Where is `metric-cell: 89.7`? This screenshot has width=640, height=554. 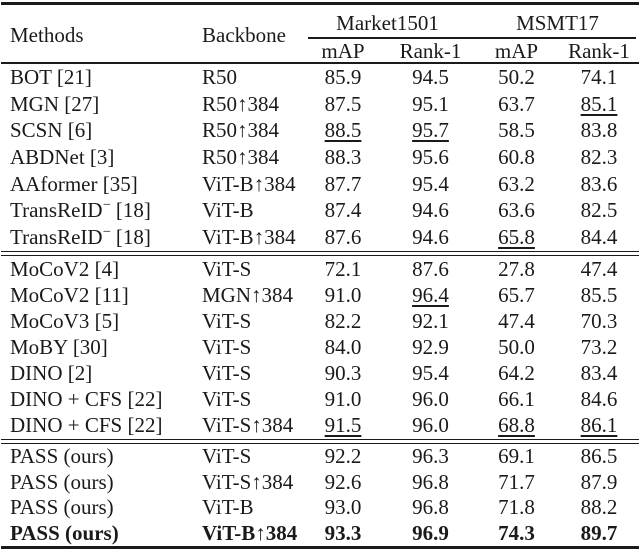
metric-cell: 89.7 is located at coordinates (599, 532).